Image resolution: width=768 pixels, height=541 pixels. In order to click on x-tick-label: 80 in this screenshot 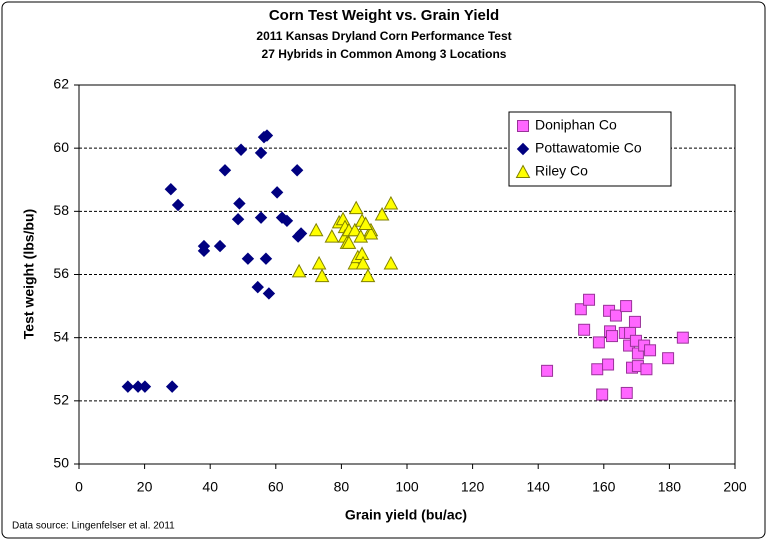, I will do `click(342, 487)`.